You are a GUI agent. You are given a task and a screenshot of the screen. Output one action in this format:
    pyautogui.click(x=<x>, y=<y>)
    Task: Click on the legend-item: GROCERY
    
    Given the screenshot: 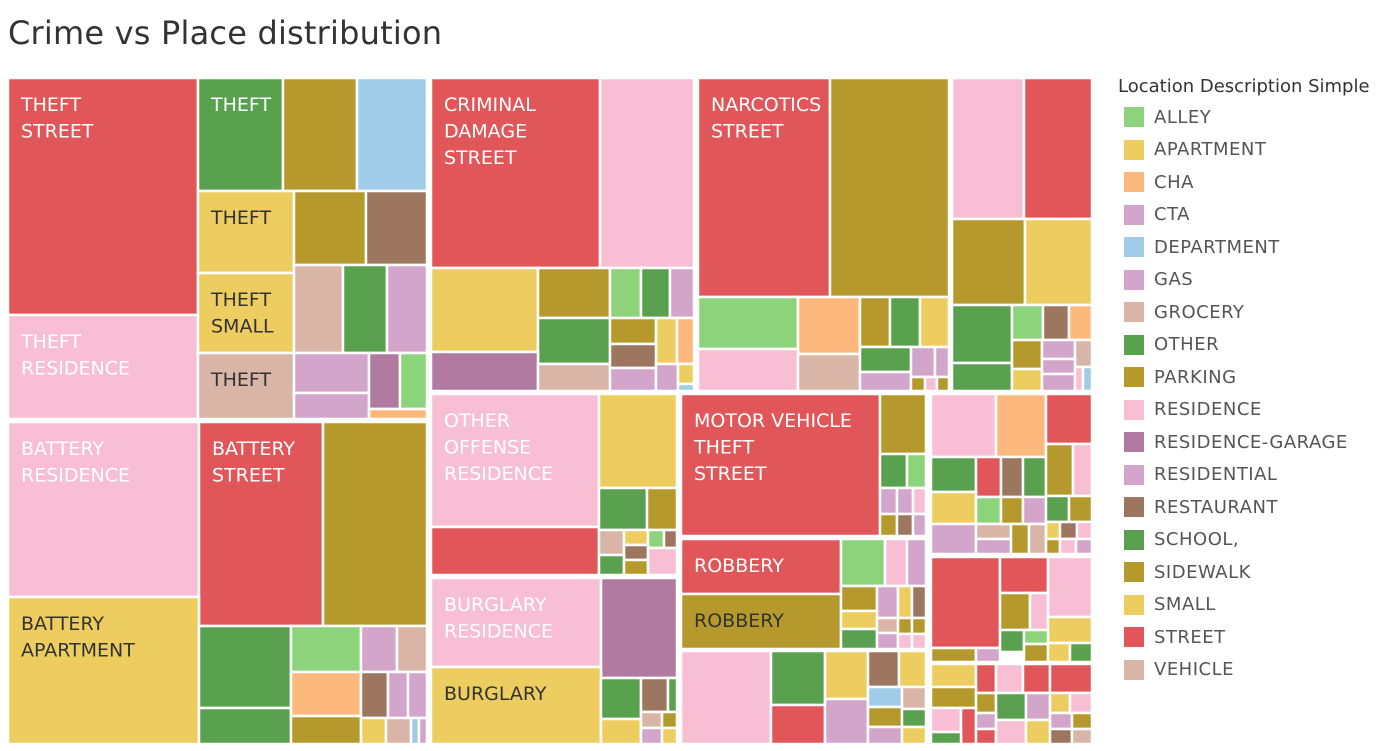 What is the action you would take?
    pyautogui.click(x=1248, y=312)
    